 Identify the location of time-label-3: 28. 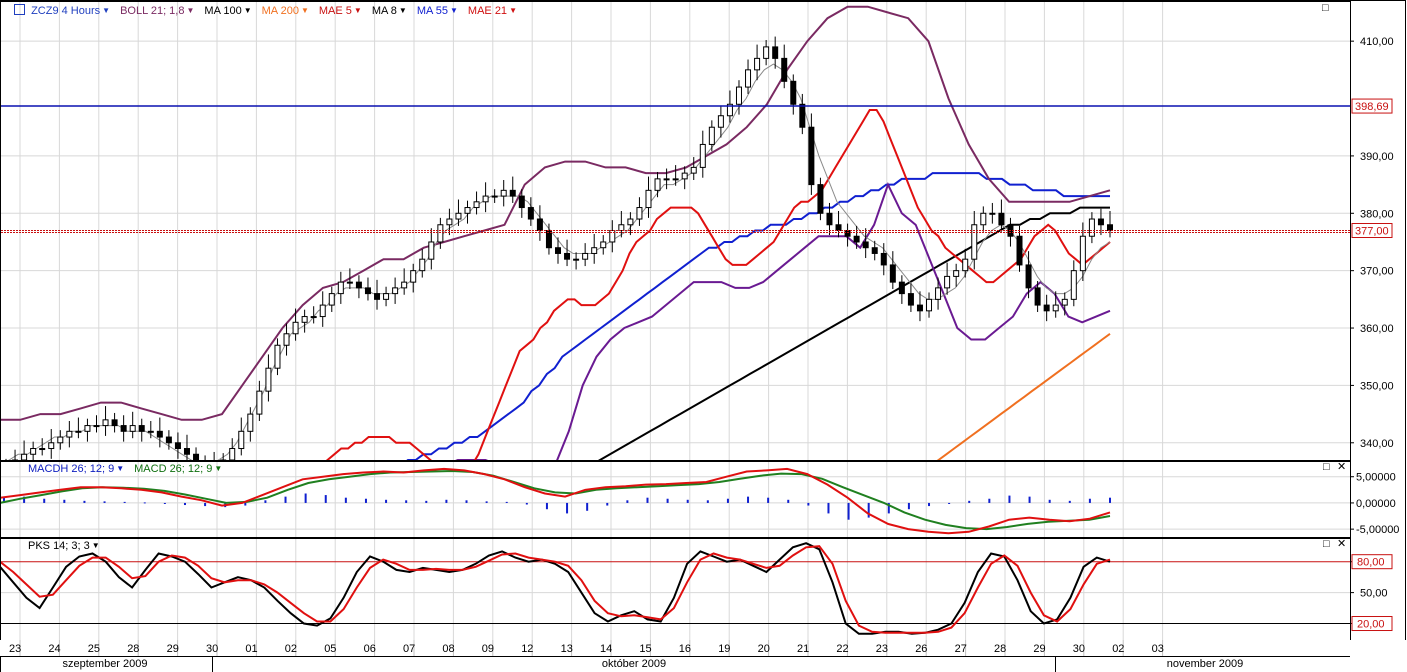
(133, 649).